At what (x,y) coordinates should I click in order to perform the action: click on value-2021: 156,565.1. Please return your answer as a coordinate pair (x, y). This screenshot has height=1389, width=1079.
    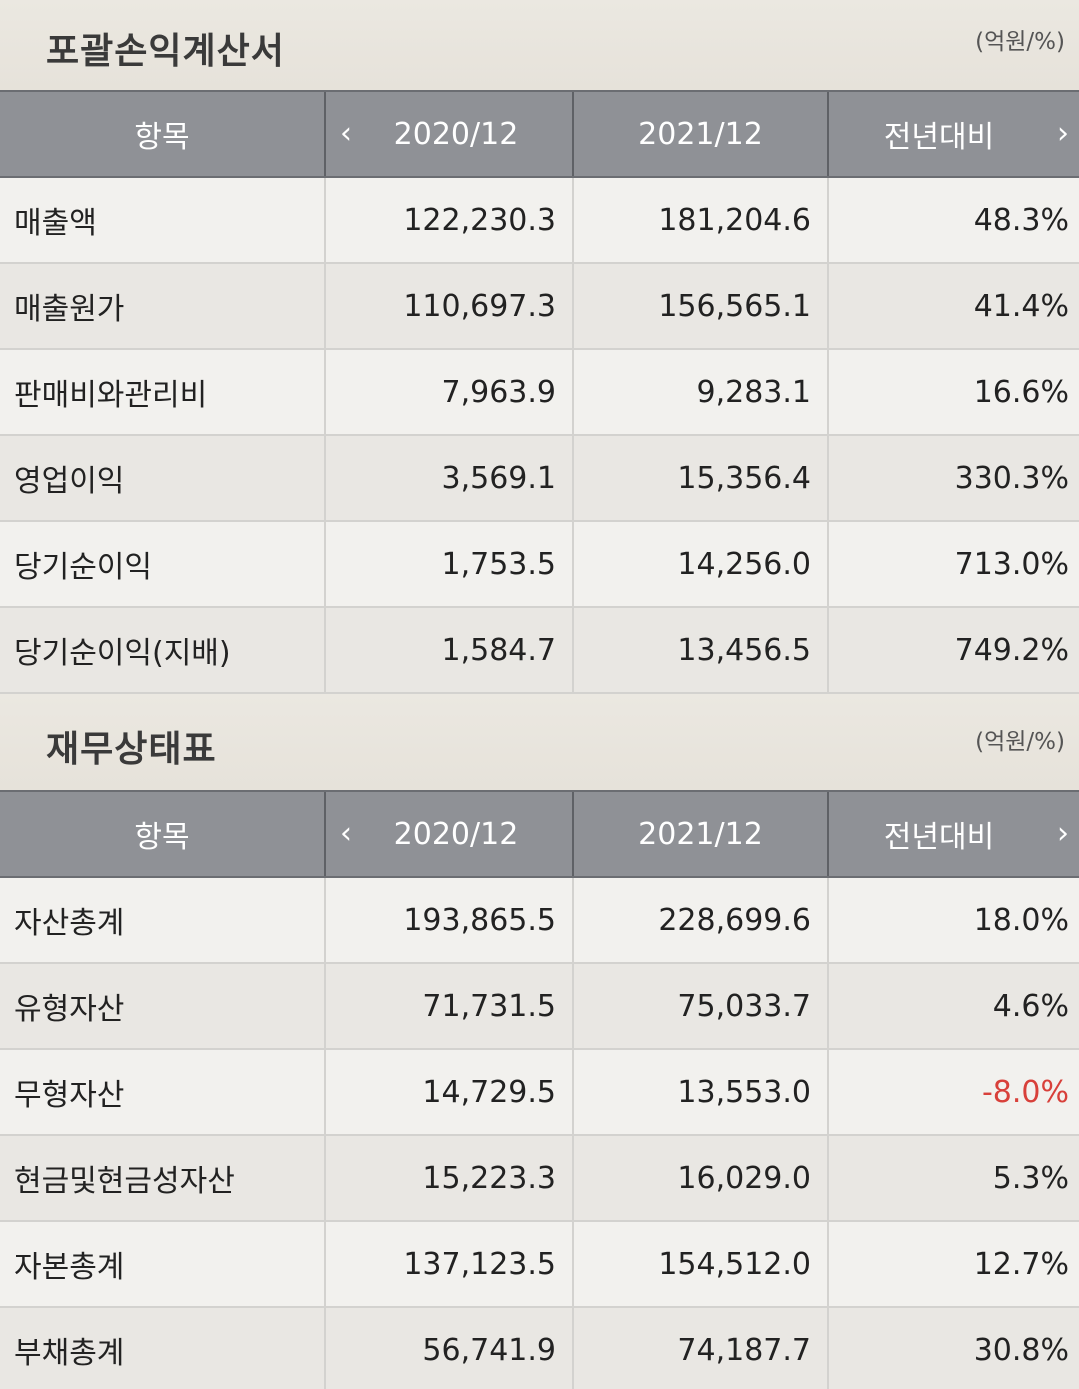
    Looking at the image, I should click on (700, 306).